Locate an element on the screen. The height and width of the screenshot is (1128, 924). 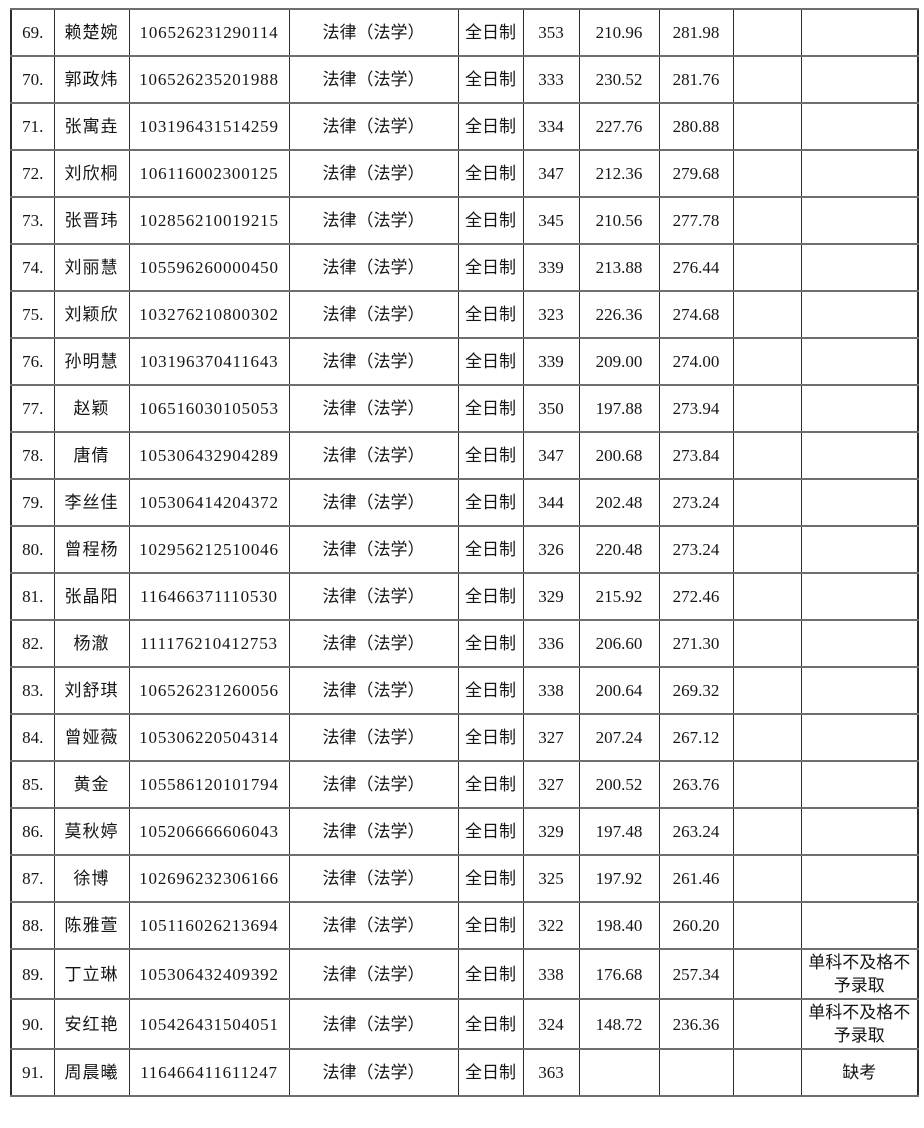
exam-id-cell: 105586120101794 is located at coordinates (209, 784).